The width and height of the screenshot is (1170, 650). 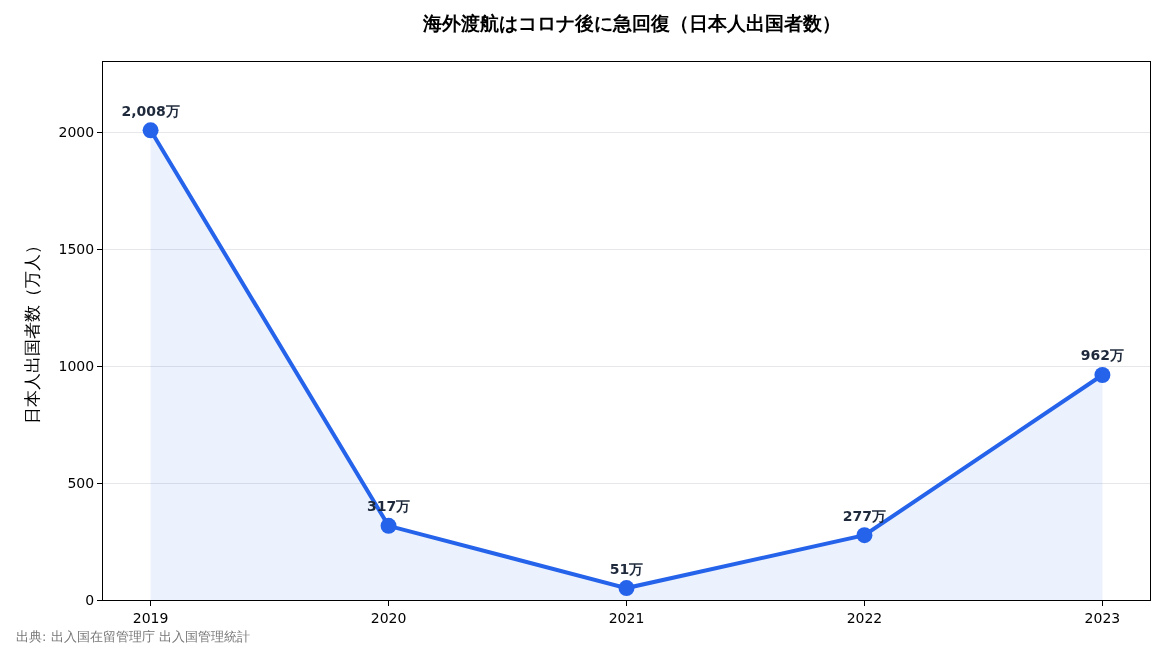 What do you see at coordinates (631, 22) in the screenshot?
I see `chart-title: 海外渡航はコロナ後に急回復（日本人出国者数）` at bounding box center [631, 22].